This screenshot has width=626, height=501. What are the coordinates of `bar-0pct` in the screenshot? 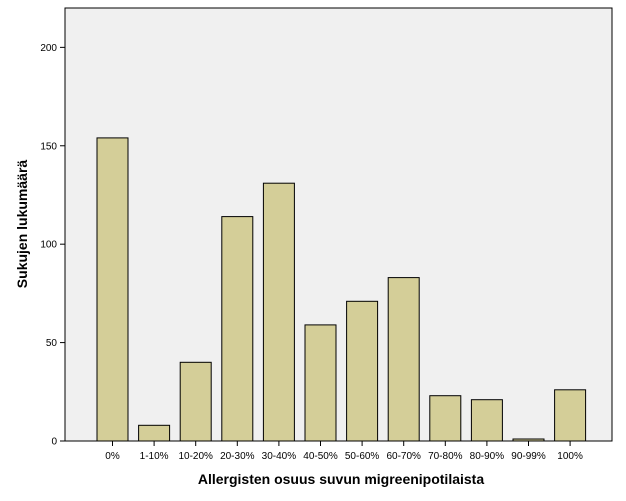 It's located at (112, 289).